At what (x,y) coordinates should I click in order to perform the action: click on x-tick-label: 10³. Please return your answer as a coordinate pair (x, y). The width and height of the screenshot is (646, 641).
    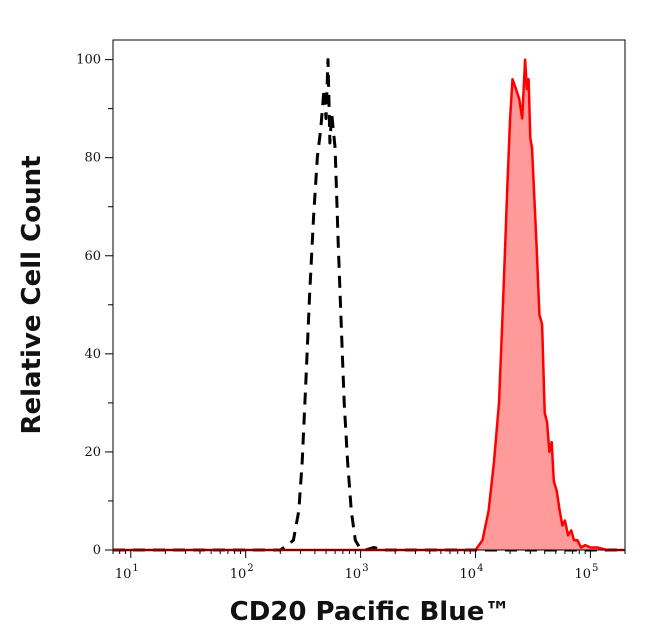
    Looking at the image, I should click on (357, 572).